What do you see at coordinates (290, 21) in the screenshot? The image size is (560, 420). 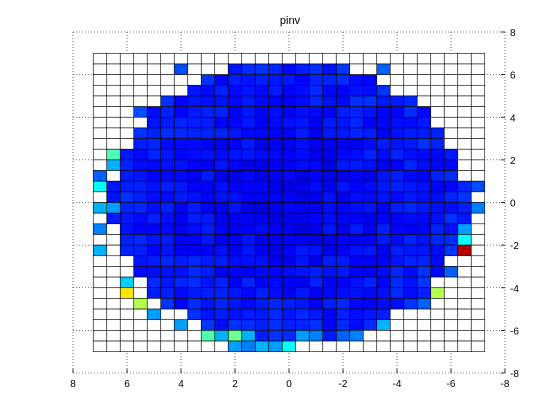 I see `chart-title: pinv` at bounding box center [290, 21].